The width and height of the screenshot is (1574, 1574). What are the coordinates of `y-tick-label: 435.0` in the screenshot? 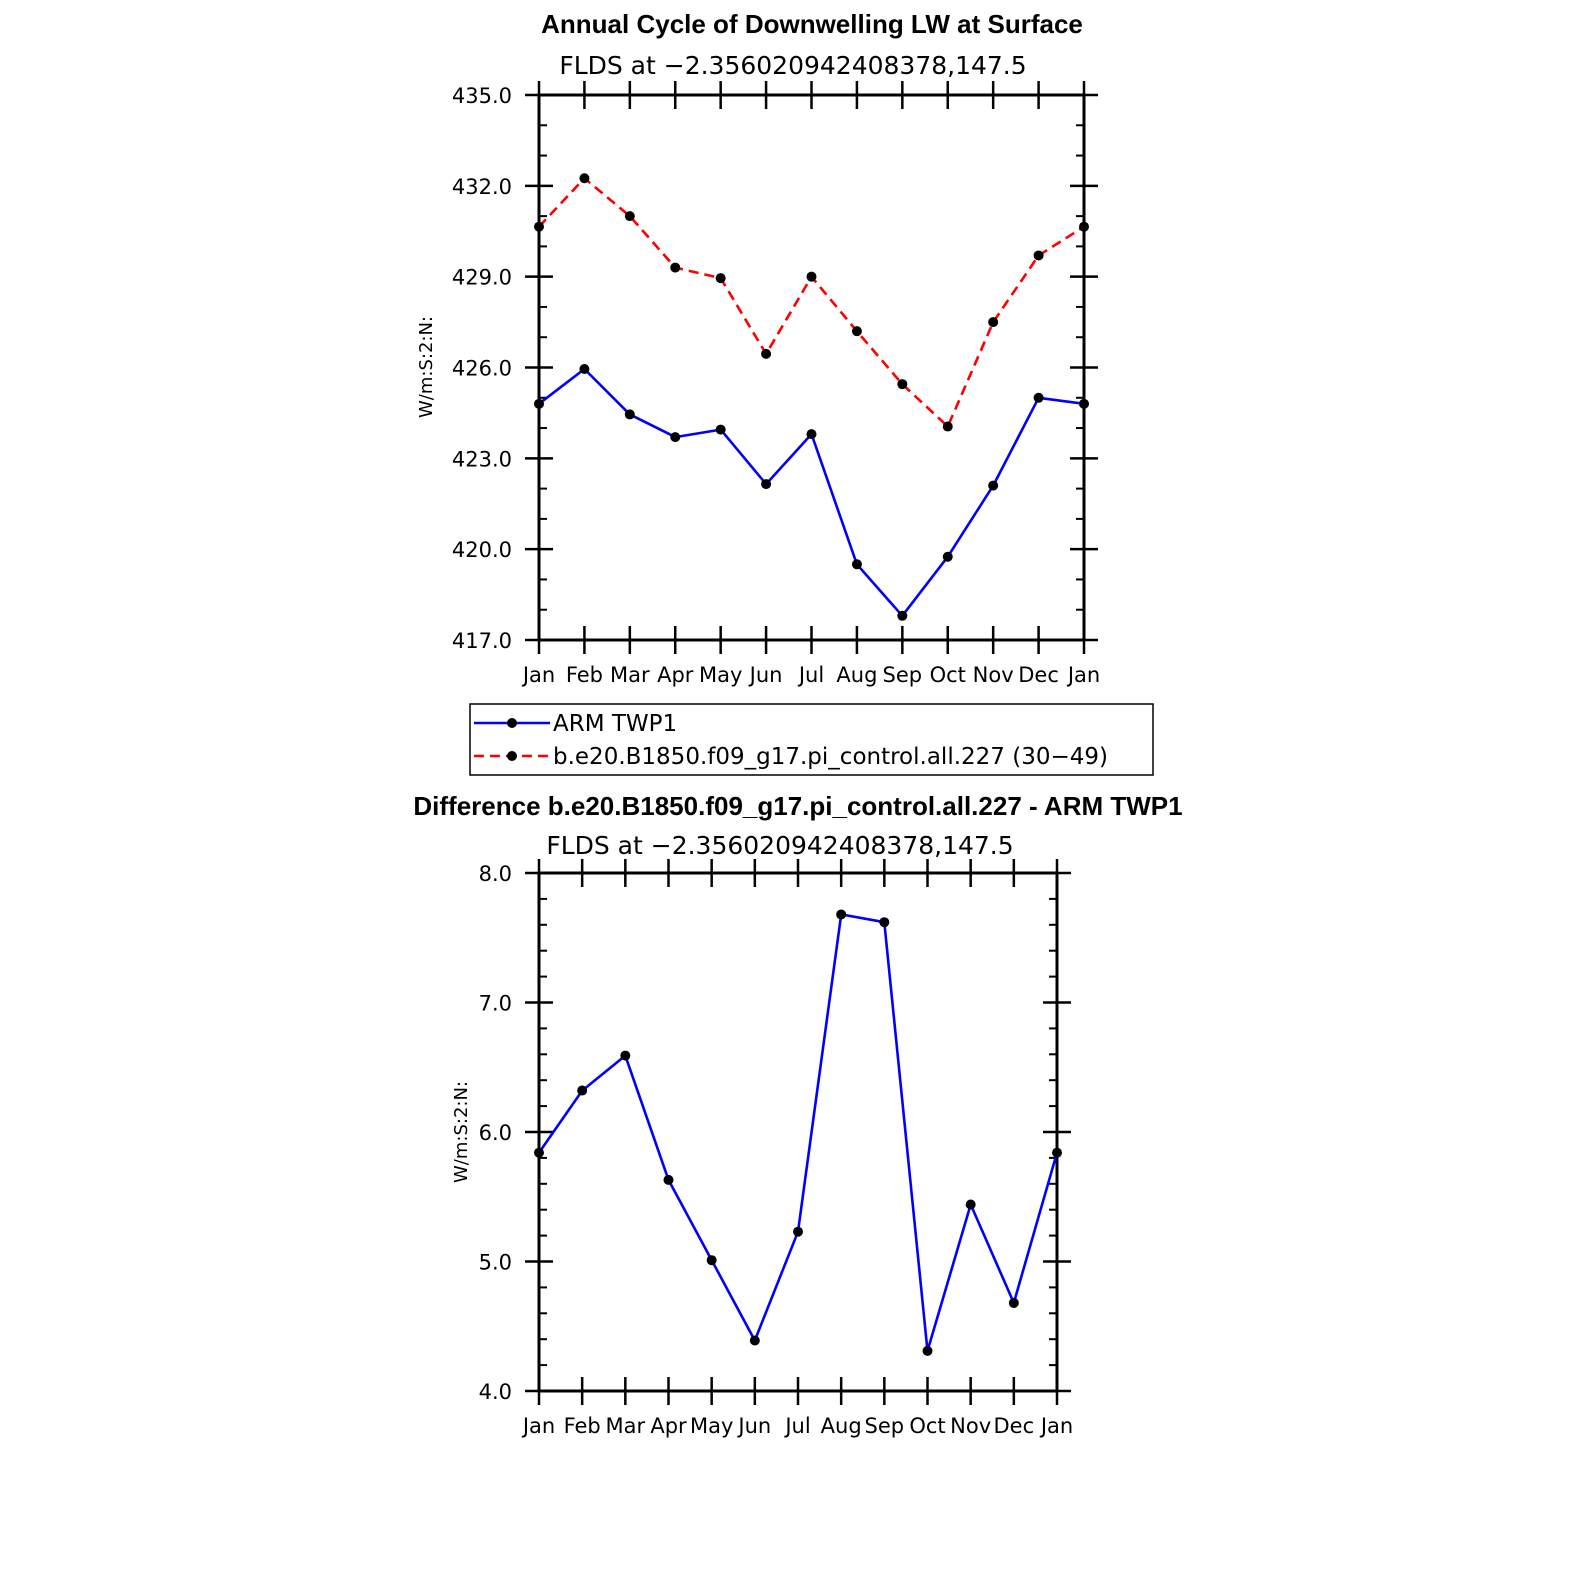 It's located at (482, 96).